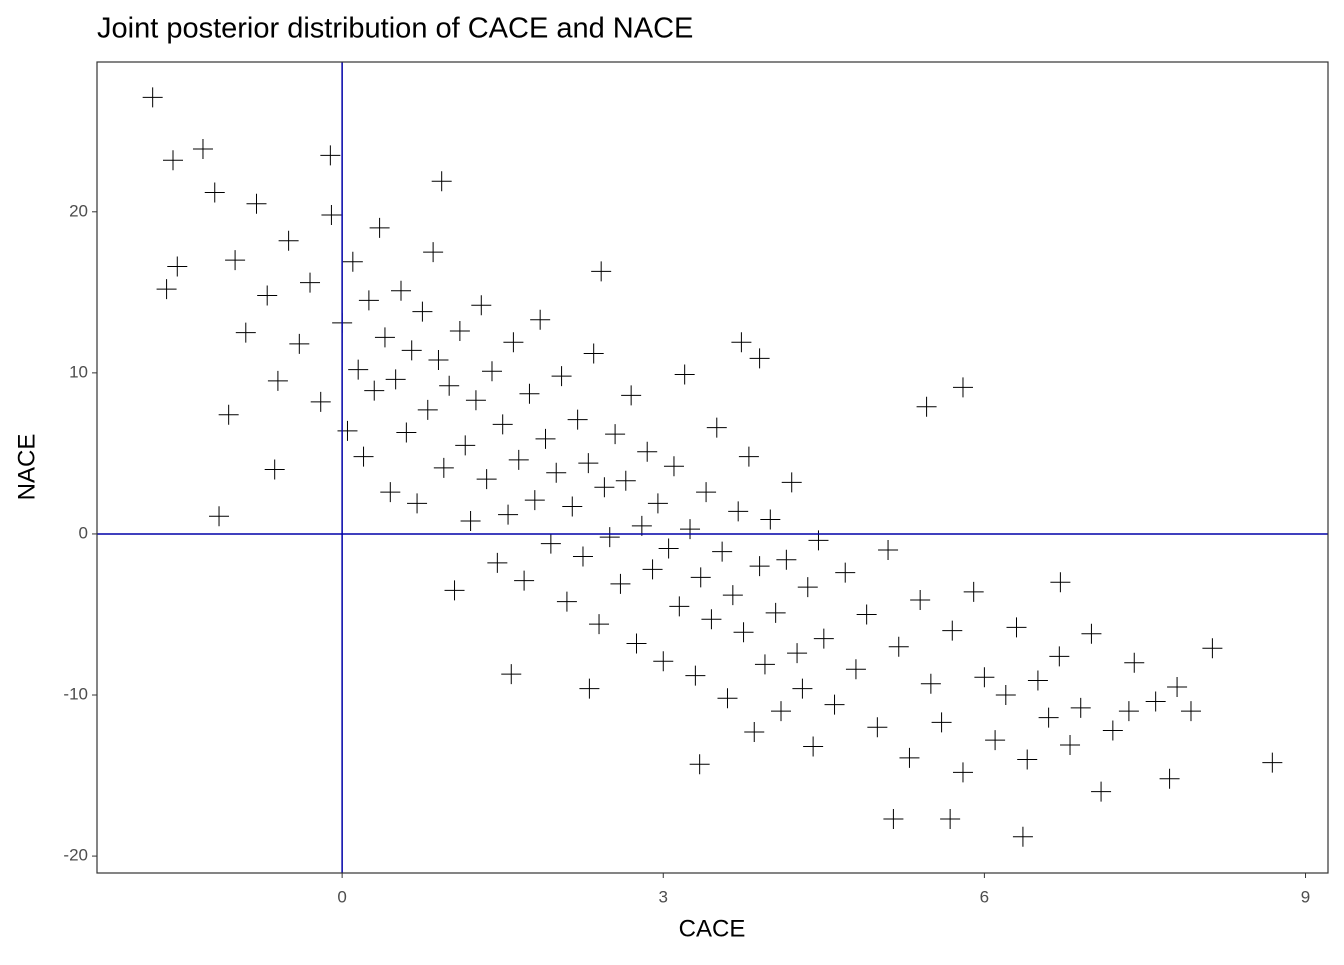  Describe the element at coordinates (712, 928) in the screenshot. I see `x-axis-label: CACE` at that location.